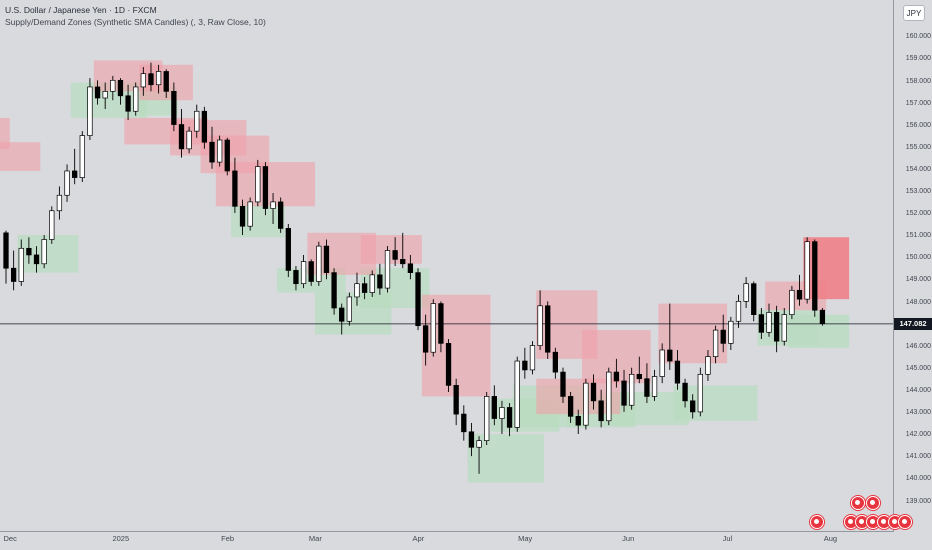 Image resolution: width=932 pixels, height=550 pixels. Describe the element at coordinates (727, 538) in the screenshot. I see `date-tick-label: Jul` at that location.